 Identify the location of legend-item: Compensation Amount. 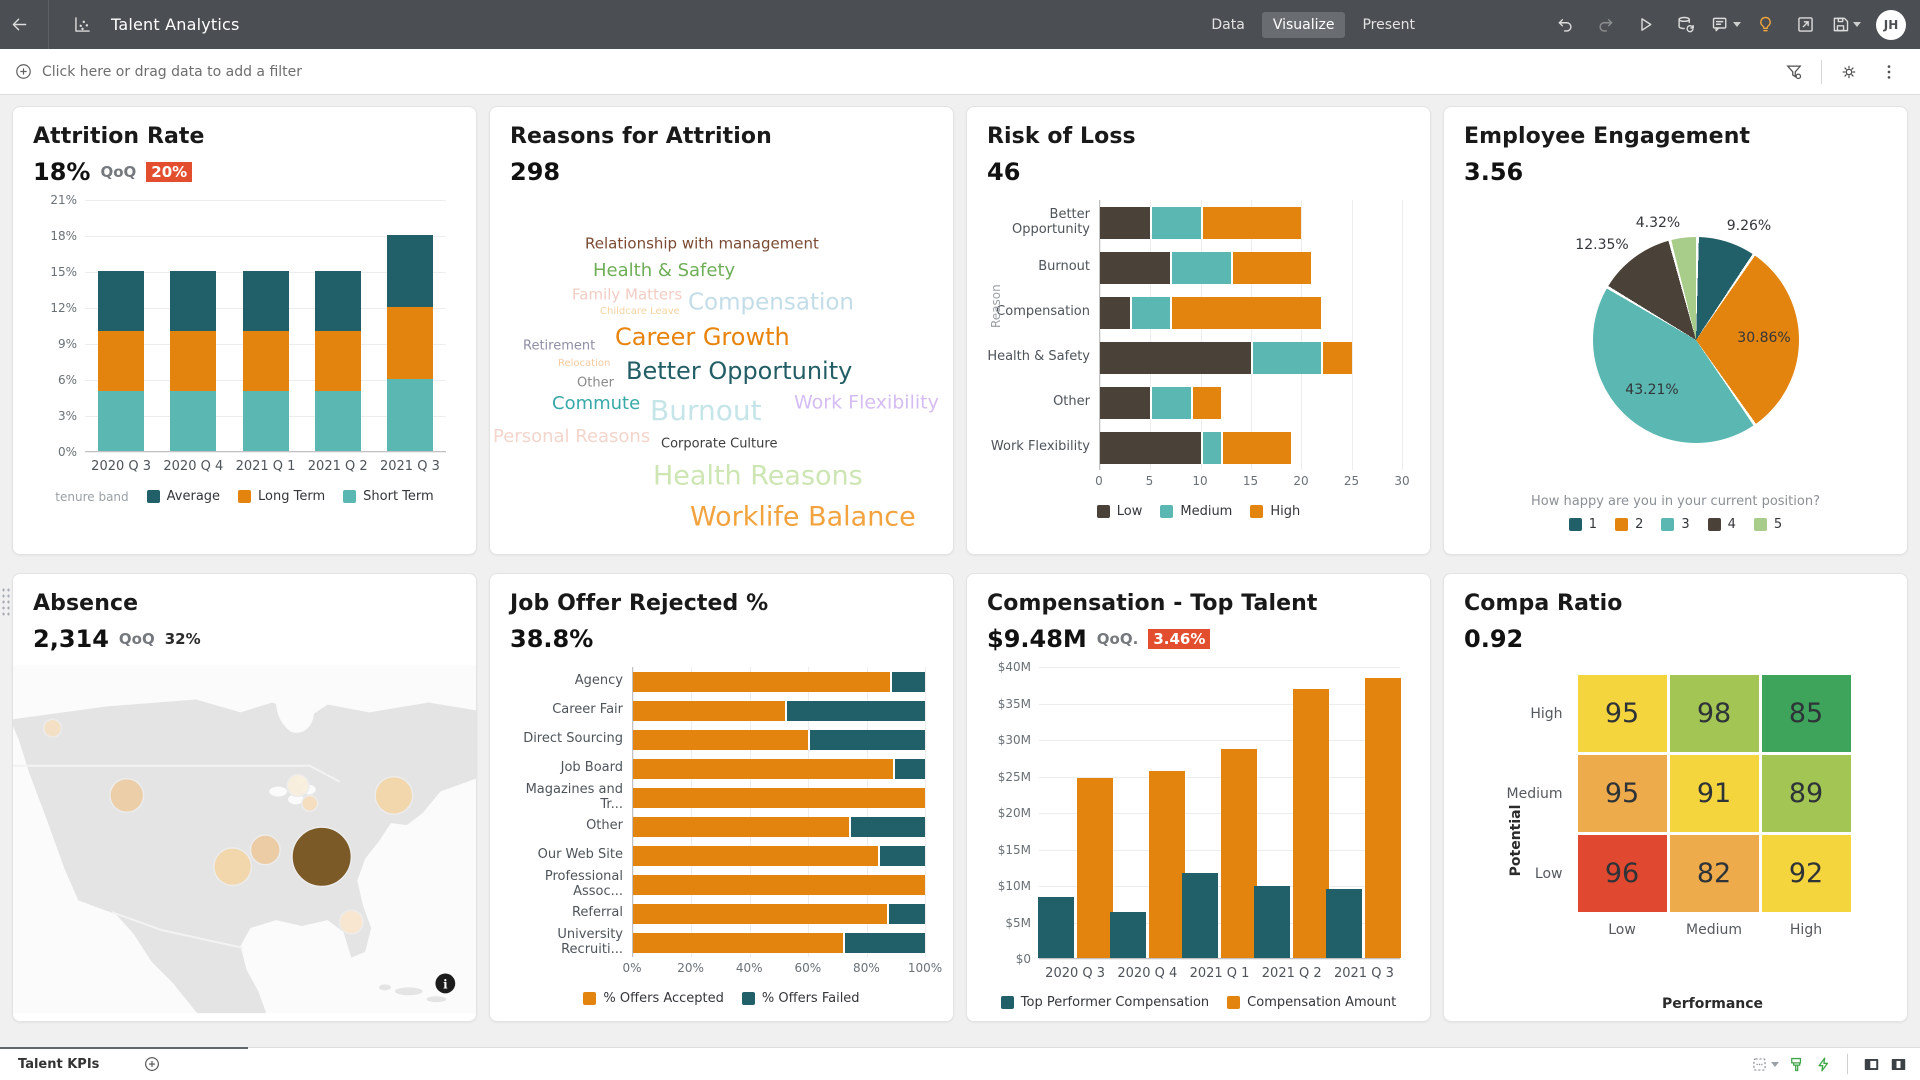
(1311, 1002).